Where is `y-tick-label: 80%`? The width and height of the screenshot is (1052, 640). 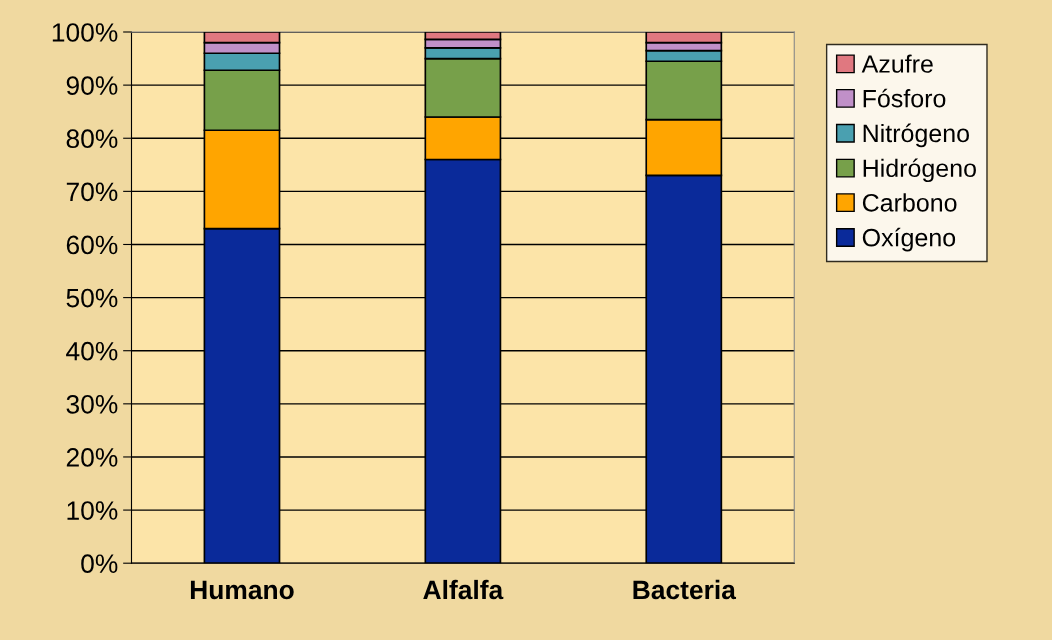
y-tick-label: 80% is located at coordinates (92, 139).